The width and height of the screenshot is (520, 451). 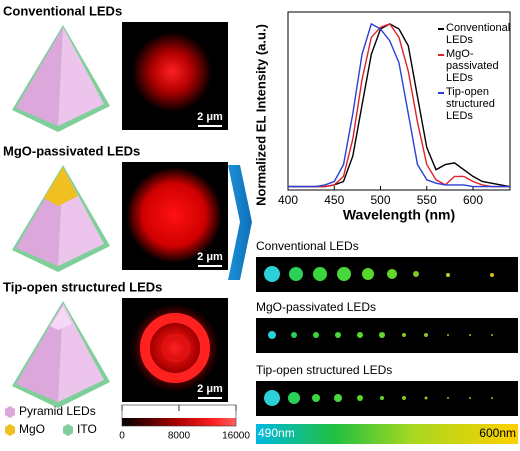 I want to click on x-axis-label: Wavelength (nm), so click(x=399, y=215).